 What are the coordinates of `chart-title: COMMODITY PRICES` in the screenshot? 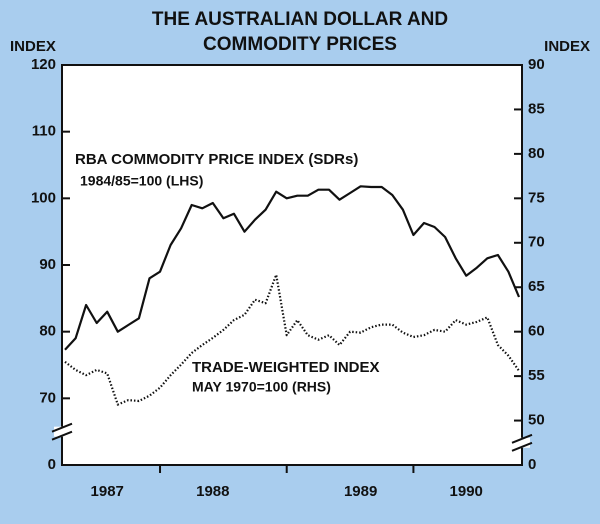 It's located at (300, 44).